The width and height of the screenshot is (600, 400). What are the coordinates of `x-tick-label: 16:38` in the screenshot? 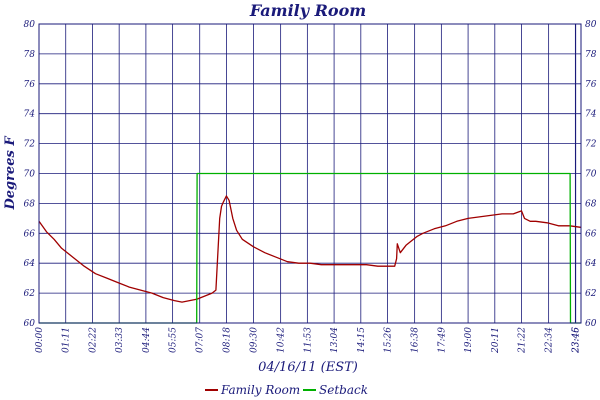 It's located at (416, 340).